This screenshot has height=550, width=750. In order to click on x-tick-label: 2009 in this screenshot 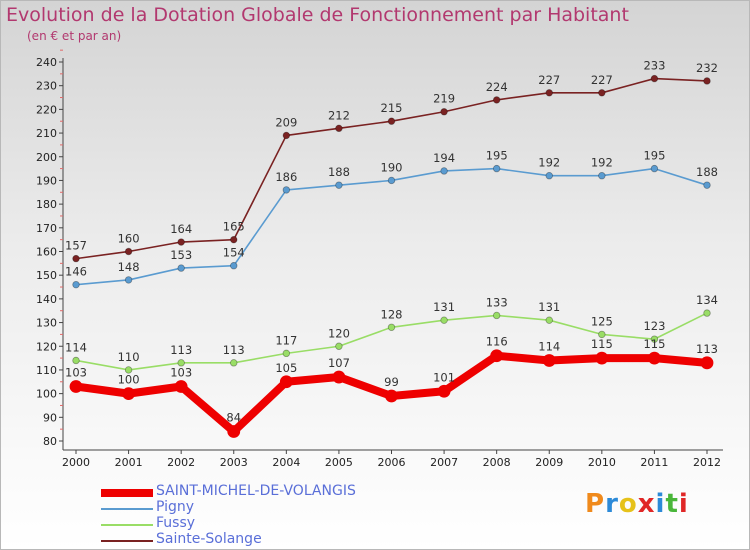, I will do `click(549, 462)`.